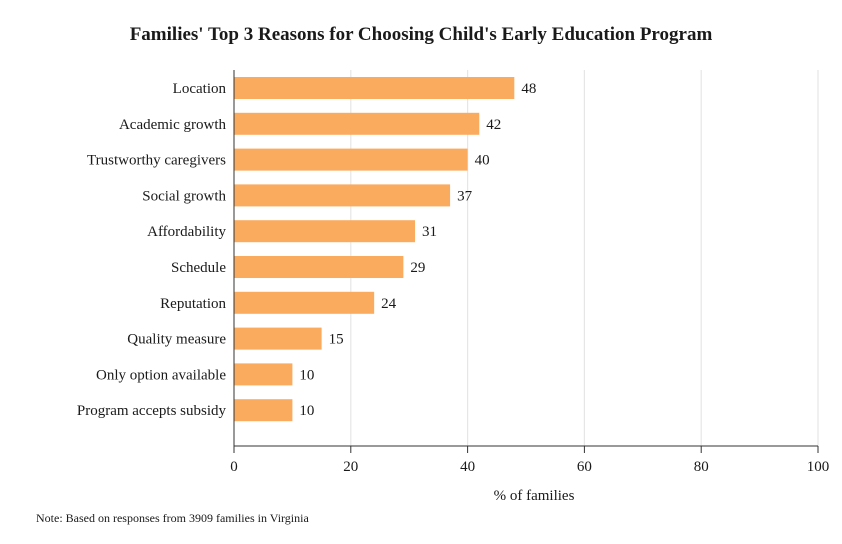 The image size is (842, 544). I want to click on category-label: Trustworthy caregivers, so click(156, 161).